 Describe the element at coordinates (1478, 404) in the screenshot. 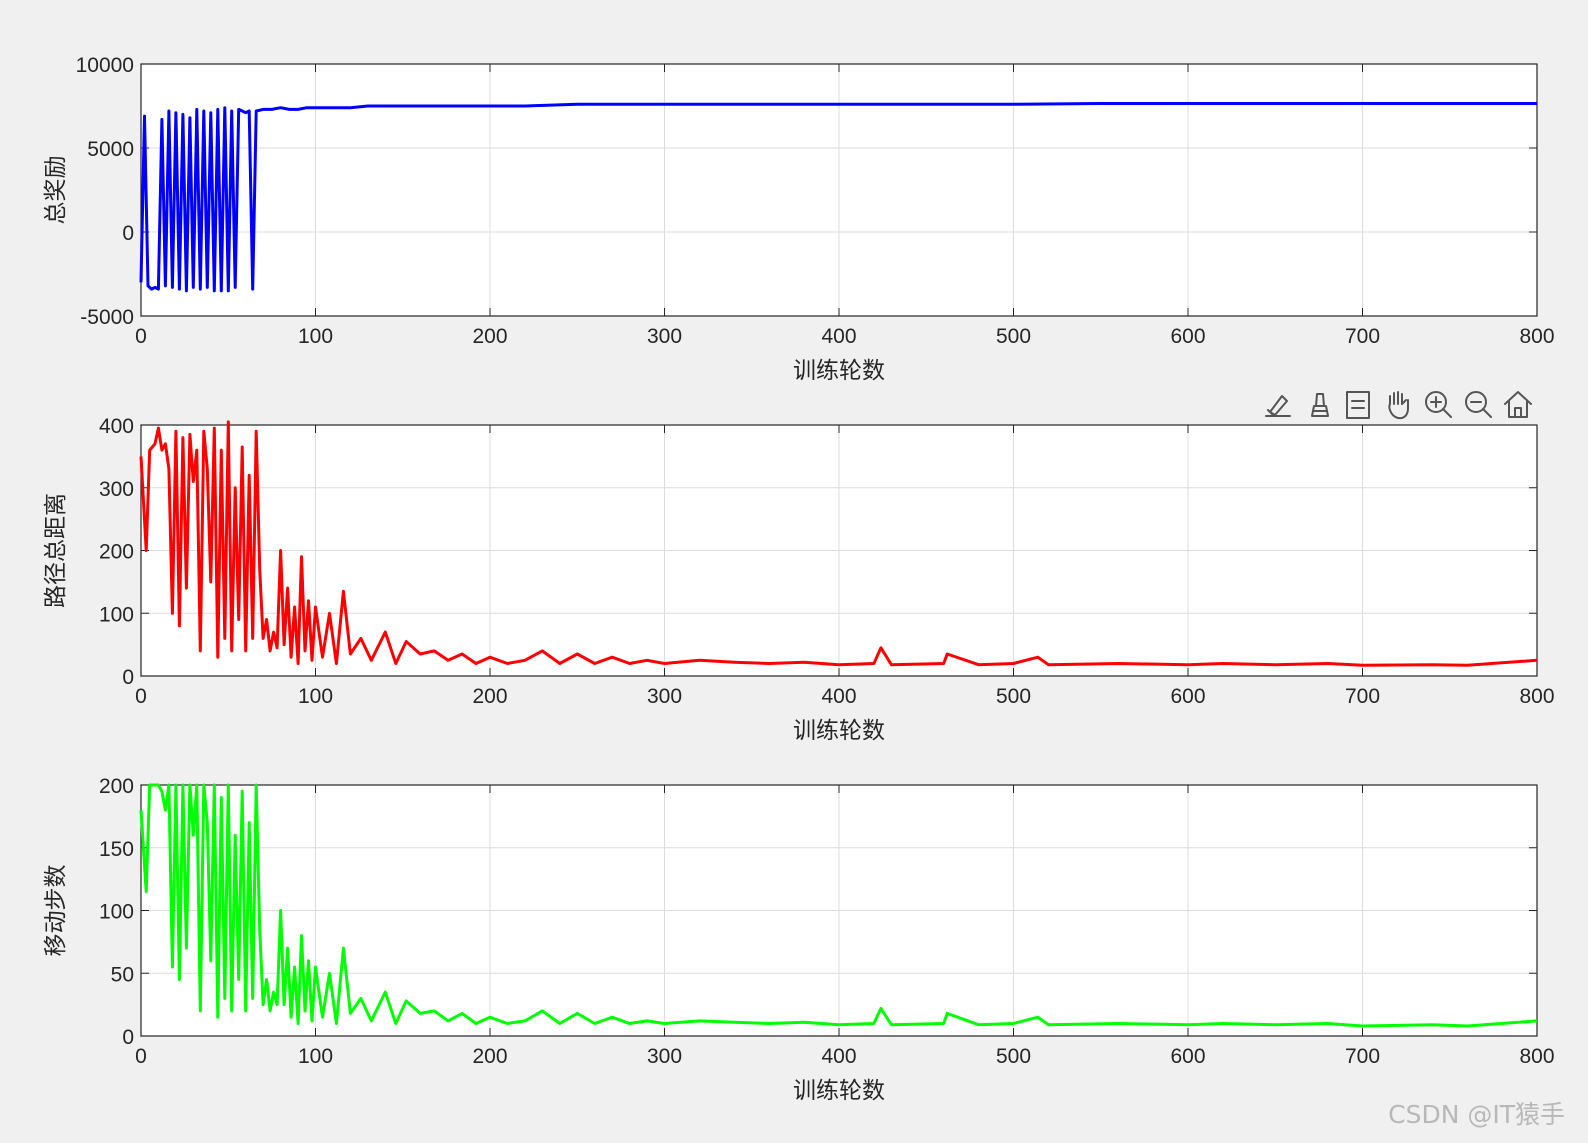

I see `zoom-out-icon` at that location.